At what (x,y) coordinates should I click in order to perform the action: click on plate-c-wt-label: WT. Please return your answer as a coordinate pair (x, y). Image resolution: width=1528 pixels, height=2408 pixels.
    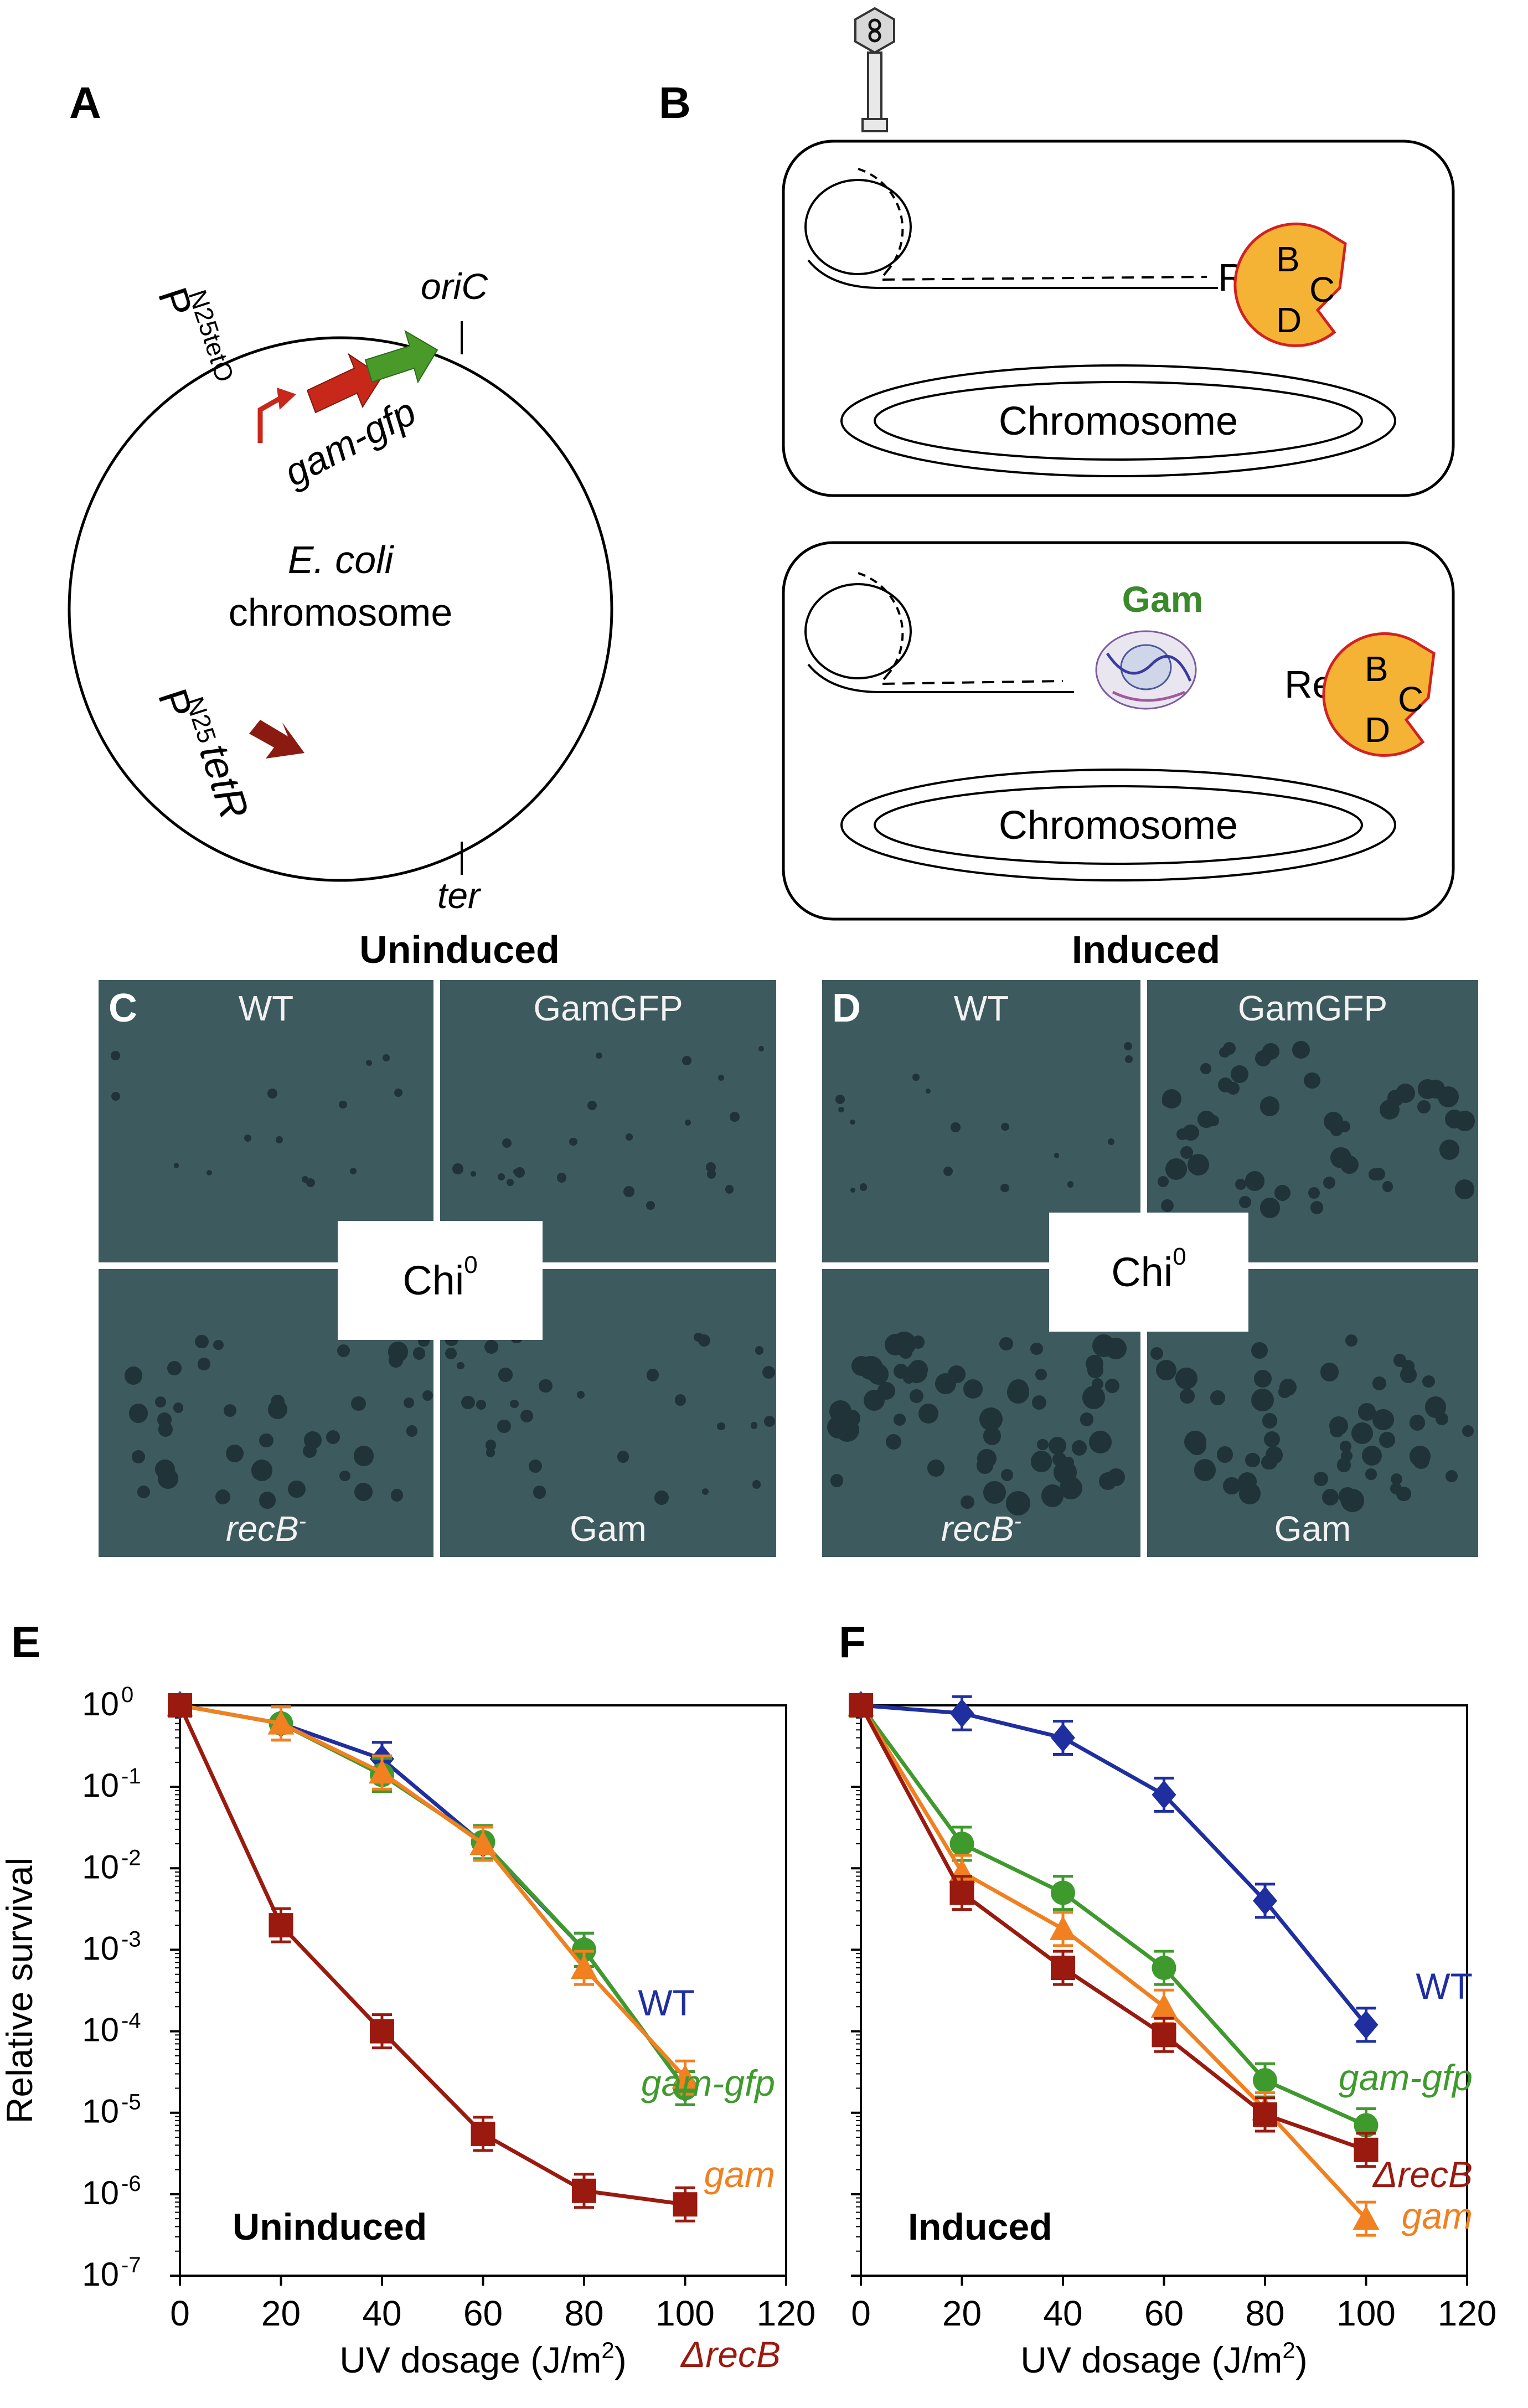
    Looking at the image, I should click on (266, 1008).